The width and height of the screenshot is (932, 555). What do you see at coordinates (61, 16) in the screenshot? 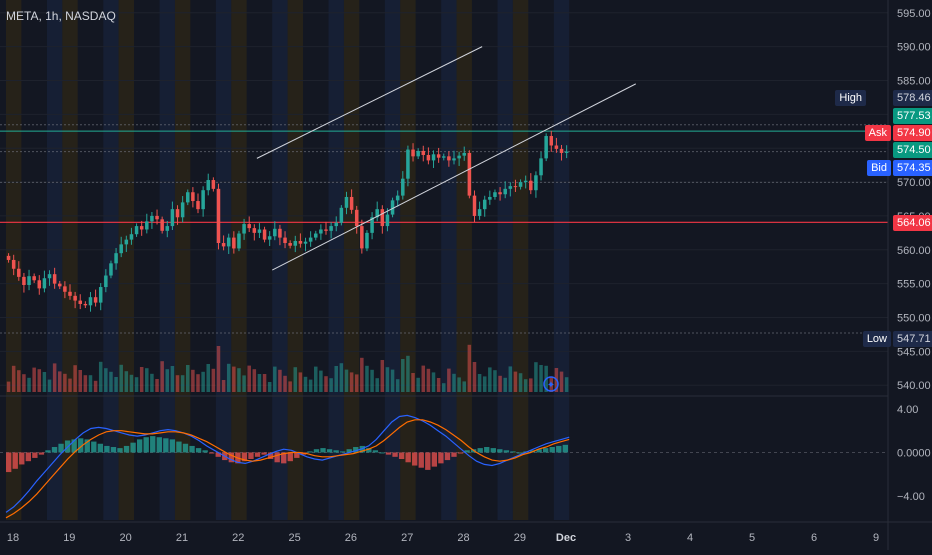
I see `chart-title: META, 1h, NASDAQ` at bounding box center [61, 16].